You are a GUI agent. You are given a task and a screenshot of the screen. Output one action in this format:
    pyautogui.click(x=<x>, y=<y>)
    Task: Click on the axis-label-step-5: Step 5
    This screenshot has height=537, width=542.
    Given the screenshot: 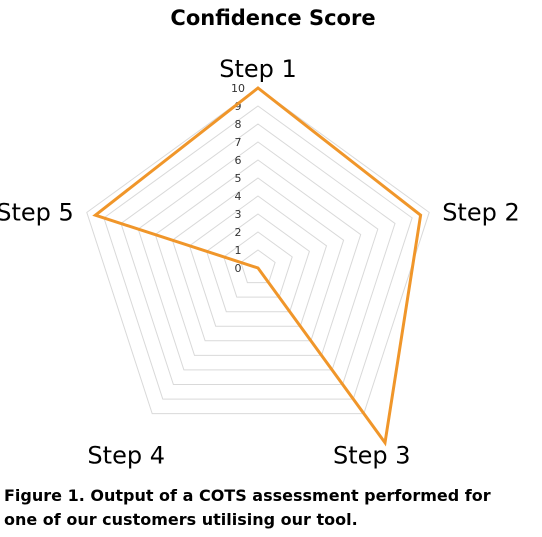 What is the action you would take?
    pyautogui.click(x=37, y=212)
    